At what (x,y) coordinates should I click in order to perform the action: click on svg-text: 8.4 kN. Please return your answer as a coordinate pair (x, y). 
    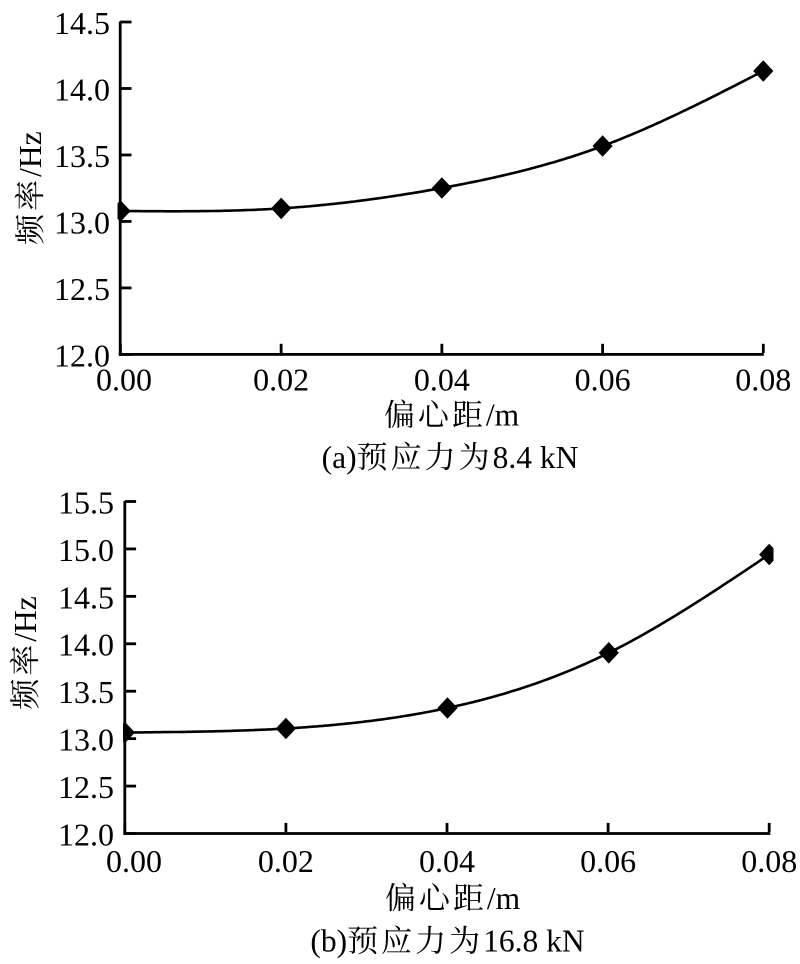
    Looking at the image, I should click on (536, 457).